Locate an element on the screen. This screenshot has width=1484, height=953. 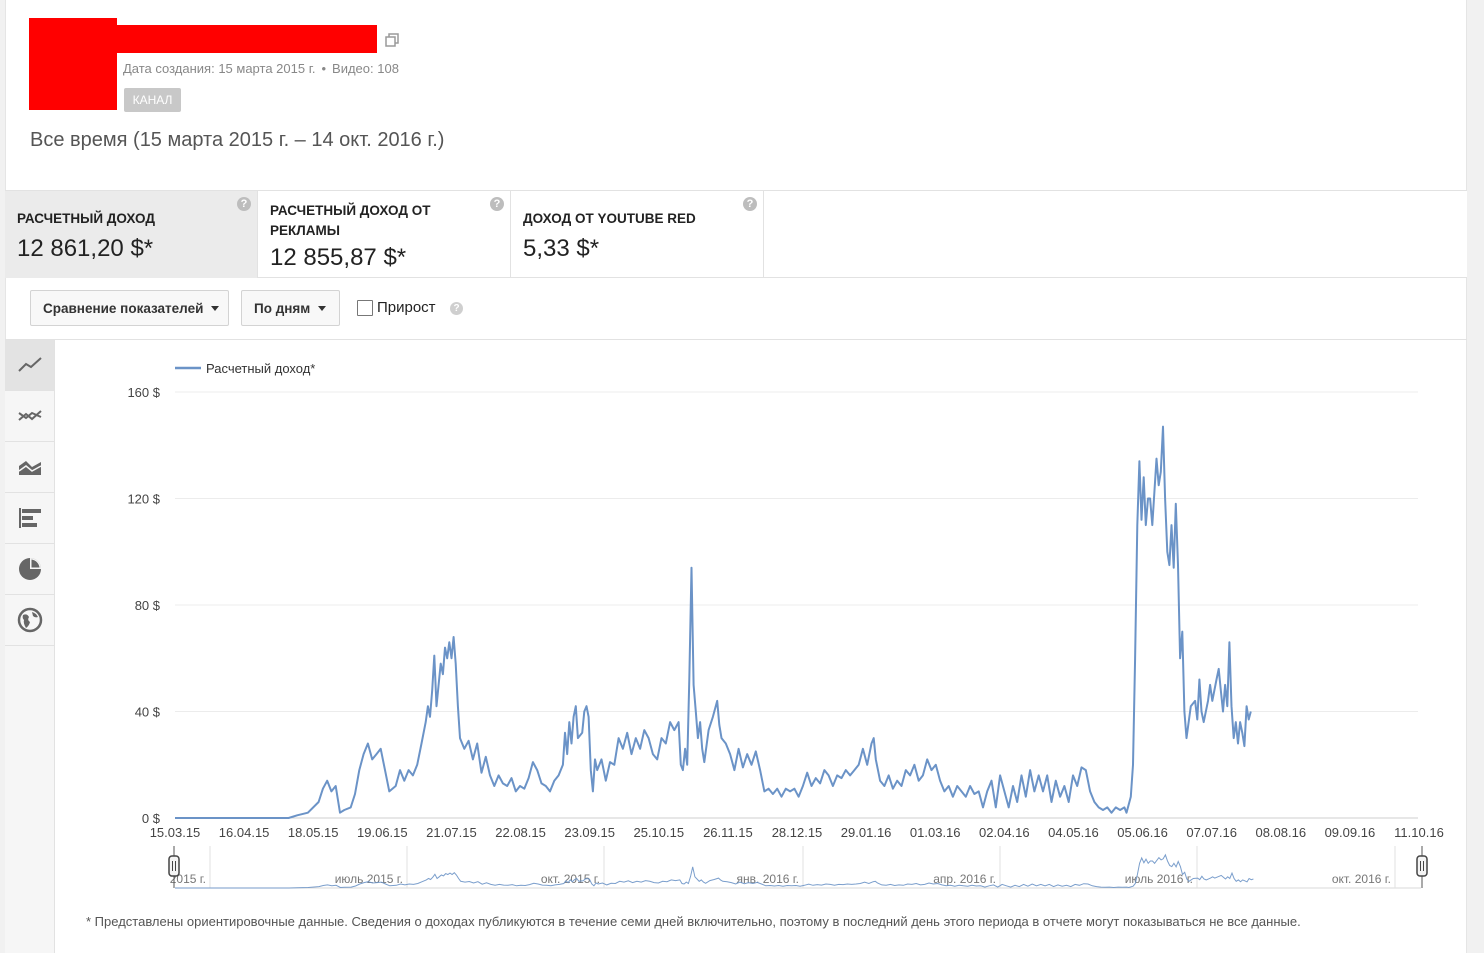
chart-type-sidebar is located at coordinates (30, 646).